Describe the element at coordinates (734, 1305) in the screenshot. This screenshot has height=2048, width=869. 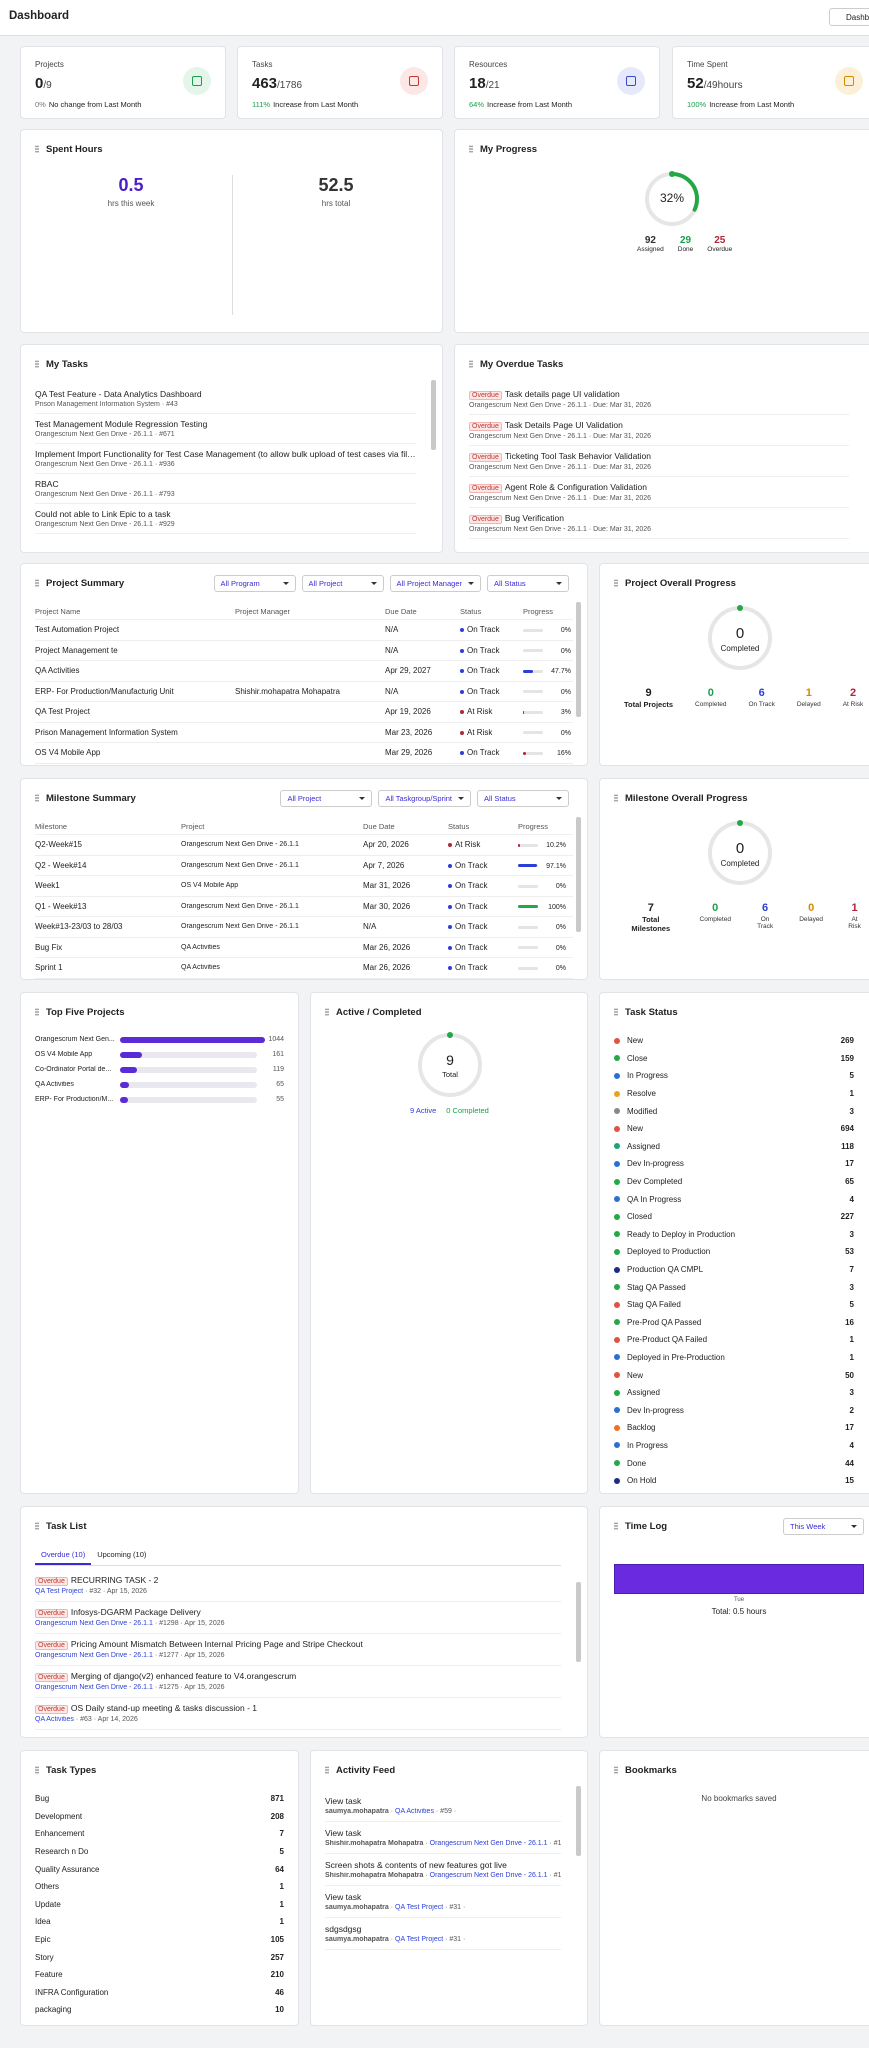
I see `status-row: Stag QA Failed 5` at that location.